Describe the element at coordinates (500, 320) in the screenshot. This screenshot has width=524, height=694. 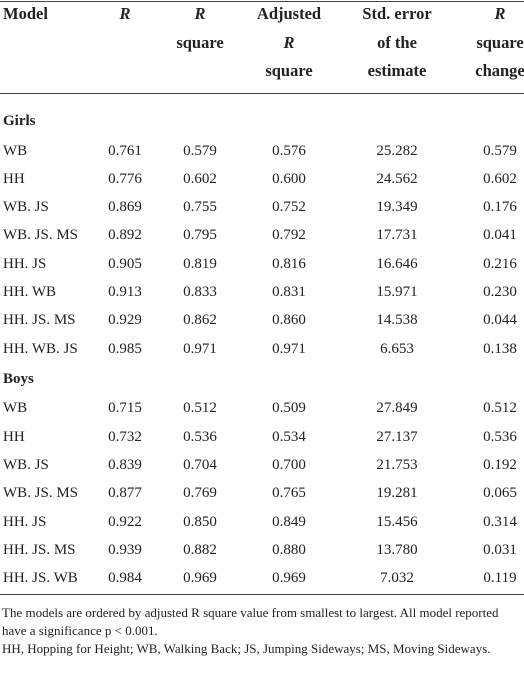
I see `cell: 0.044` at that location.